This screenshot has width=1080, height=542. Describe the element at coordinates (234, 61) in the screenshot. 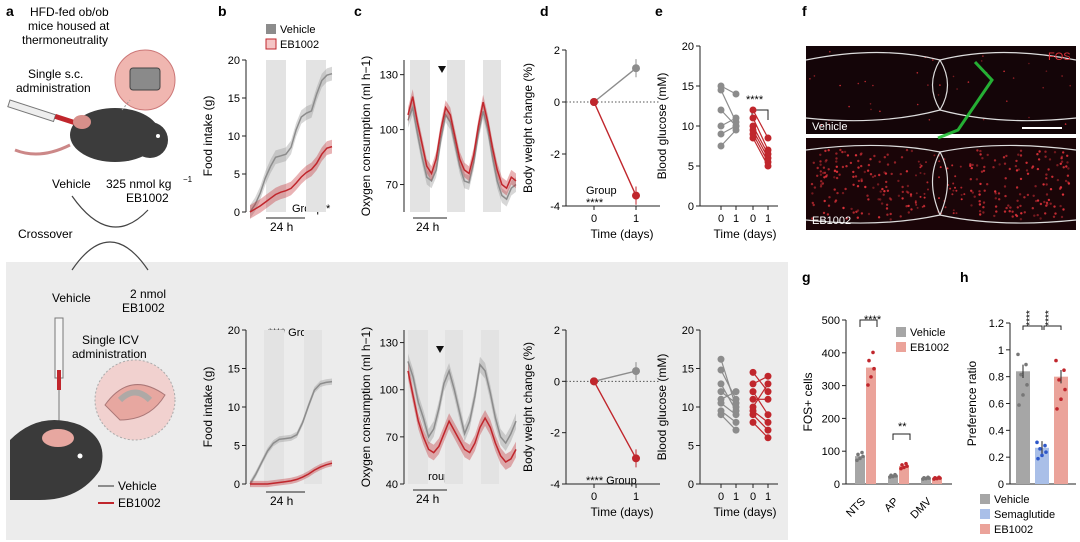

I see `b_top-y-tick-label: 20` at that location.